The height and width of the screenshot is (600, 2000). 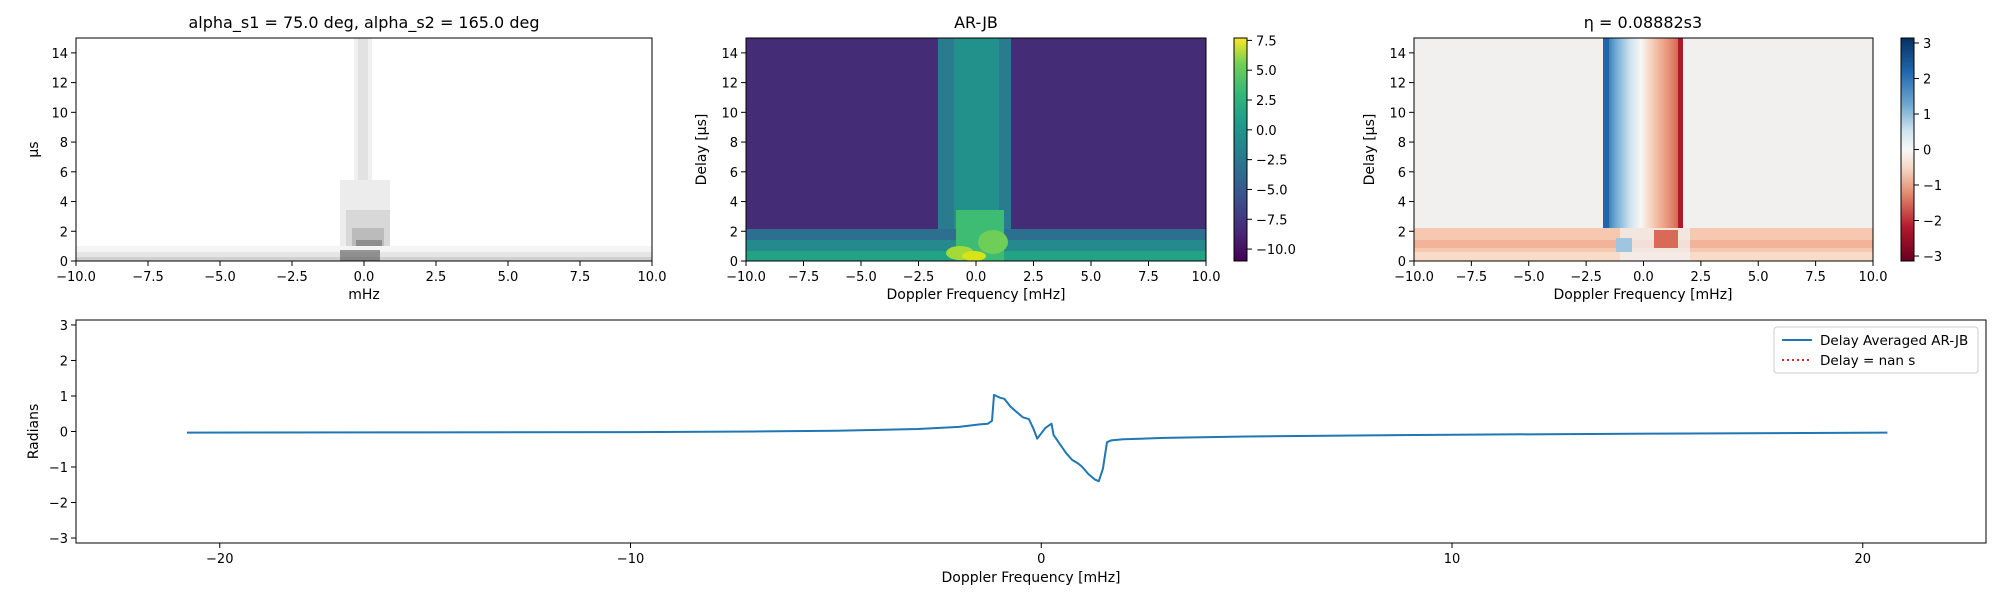 I want to click on colorbar-tick-label: −3, so click(x=1932, y=257).